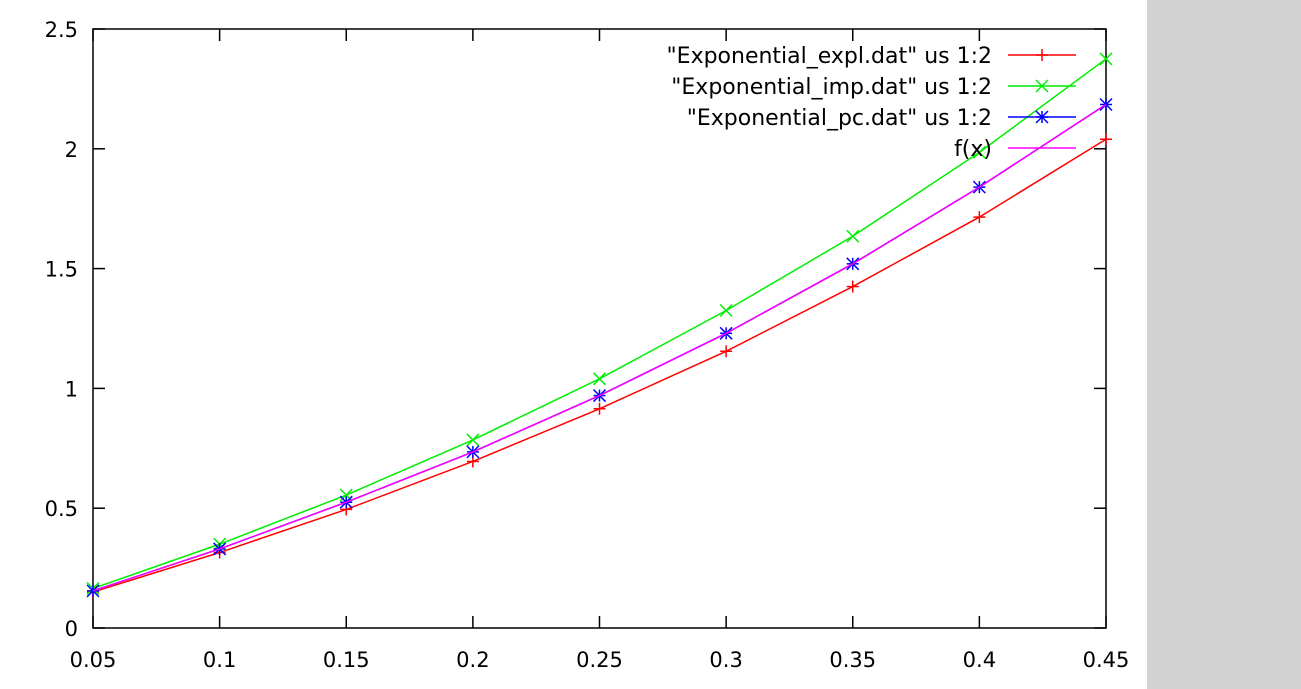  Describe the element at coordinates (979, 660) in the screenshot. I see `x-tick-label: 0.4` at that location.